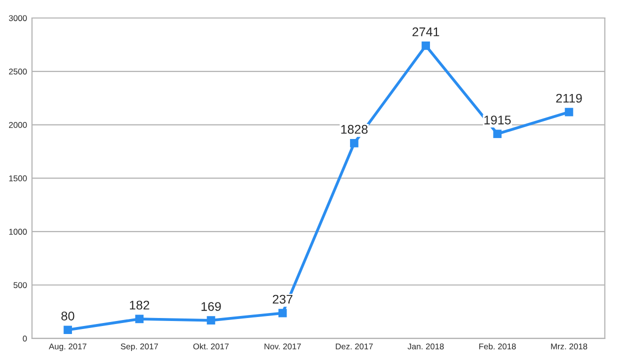 The width and height of the screenshot is (640, 360). What do you see at coordinates (140, 305) in the screenshot?
I see `data-label: 182` at bounding box center [140, 305].